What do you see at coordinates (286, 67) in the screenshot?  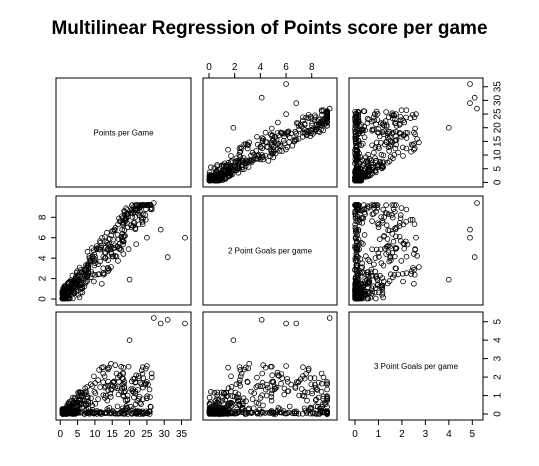 I see `x-tick-label: 6` at bounding box center [286, 67].